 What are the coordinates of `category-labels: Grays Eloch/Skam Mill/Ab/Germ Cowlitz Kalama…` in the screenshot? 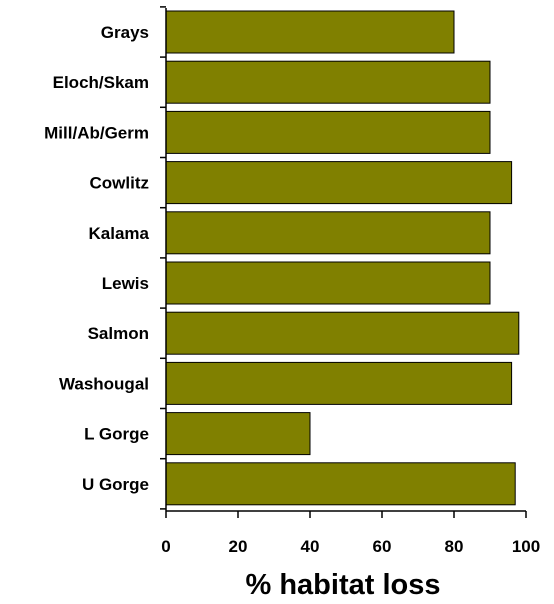 It's located at (96, 258).